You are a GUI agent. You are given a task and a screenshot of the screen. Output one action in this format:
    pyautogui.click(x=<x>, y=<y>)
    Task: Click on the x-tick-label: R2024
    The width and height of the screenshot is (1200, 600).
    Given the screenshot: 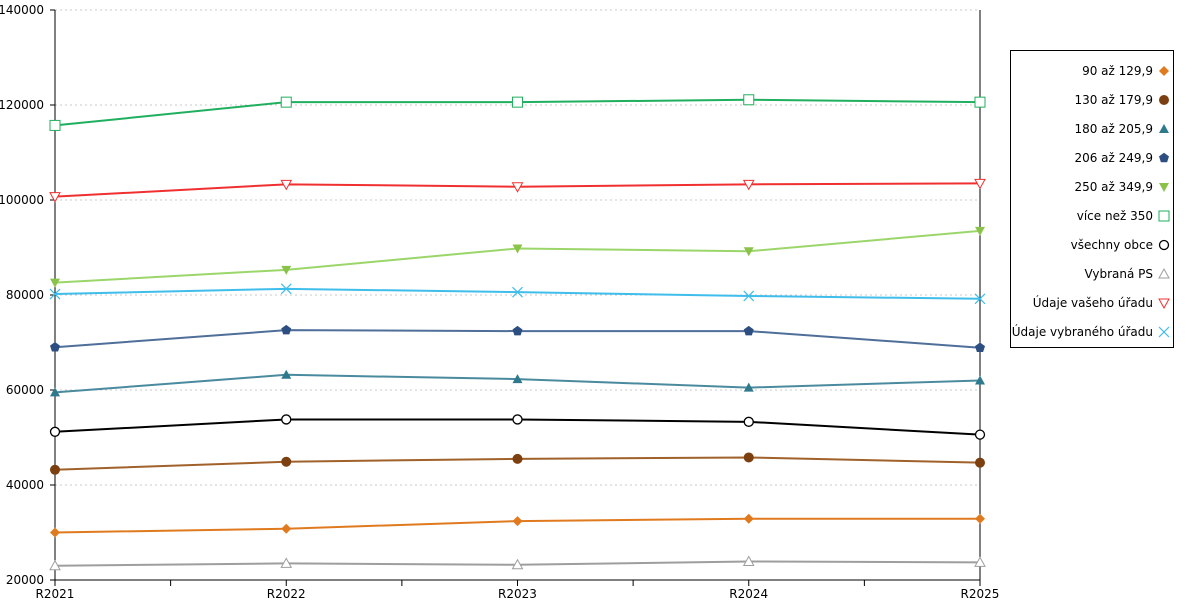 What is the action you would take?
    pyautogui.click(x=748, y=593)
    